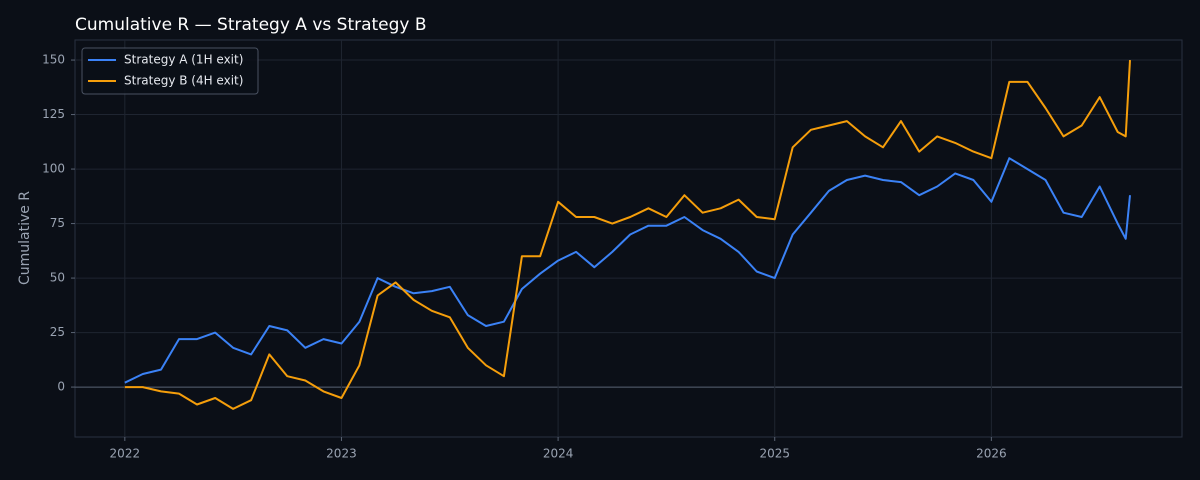 This screenshot has height=480, width=1200. I want to click on x-tick-label: 2026, so click(991, 454).